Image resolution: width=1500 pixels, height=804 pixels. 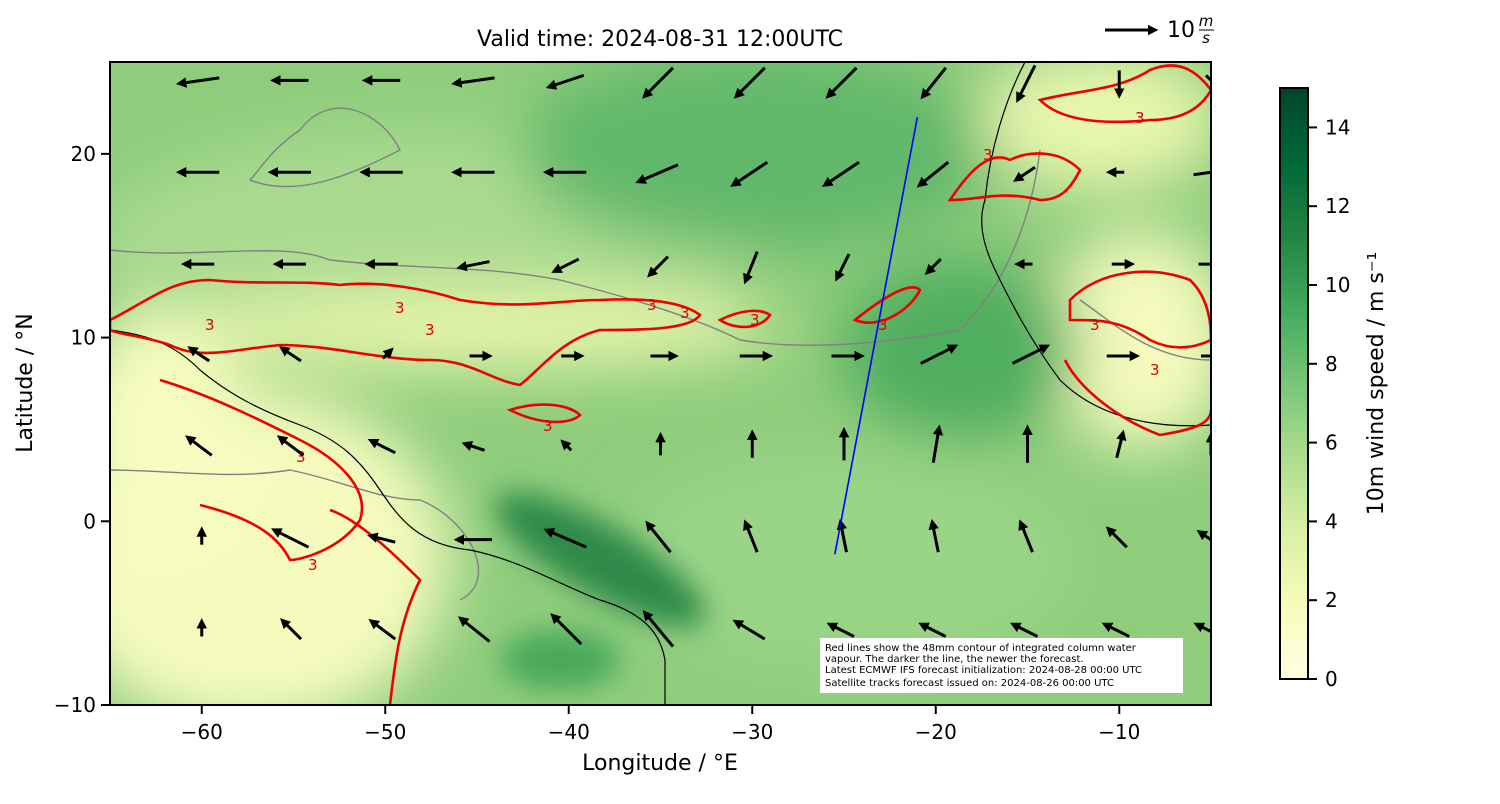 What do you see at coordinates (1337, 127) in the screenshot?
I see `colorbar-tick-label: 14` at bounding box center [1337, 127].